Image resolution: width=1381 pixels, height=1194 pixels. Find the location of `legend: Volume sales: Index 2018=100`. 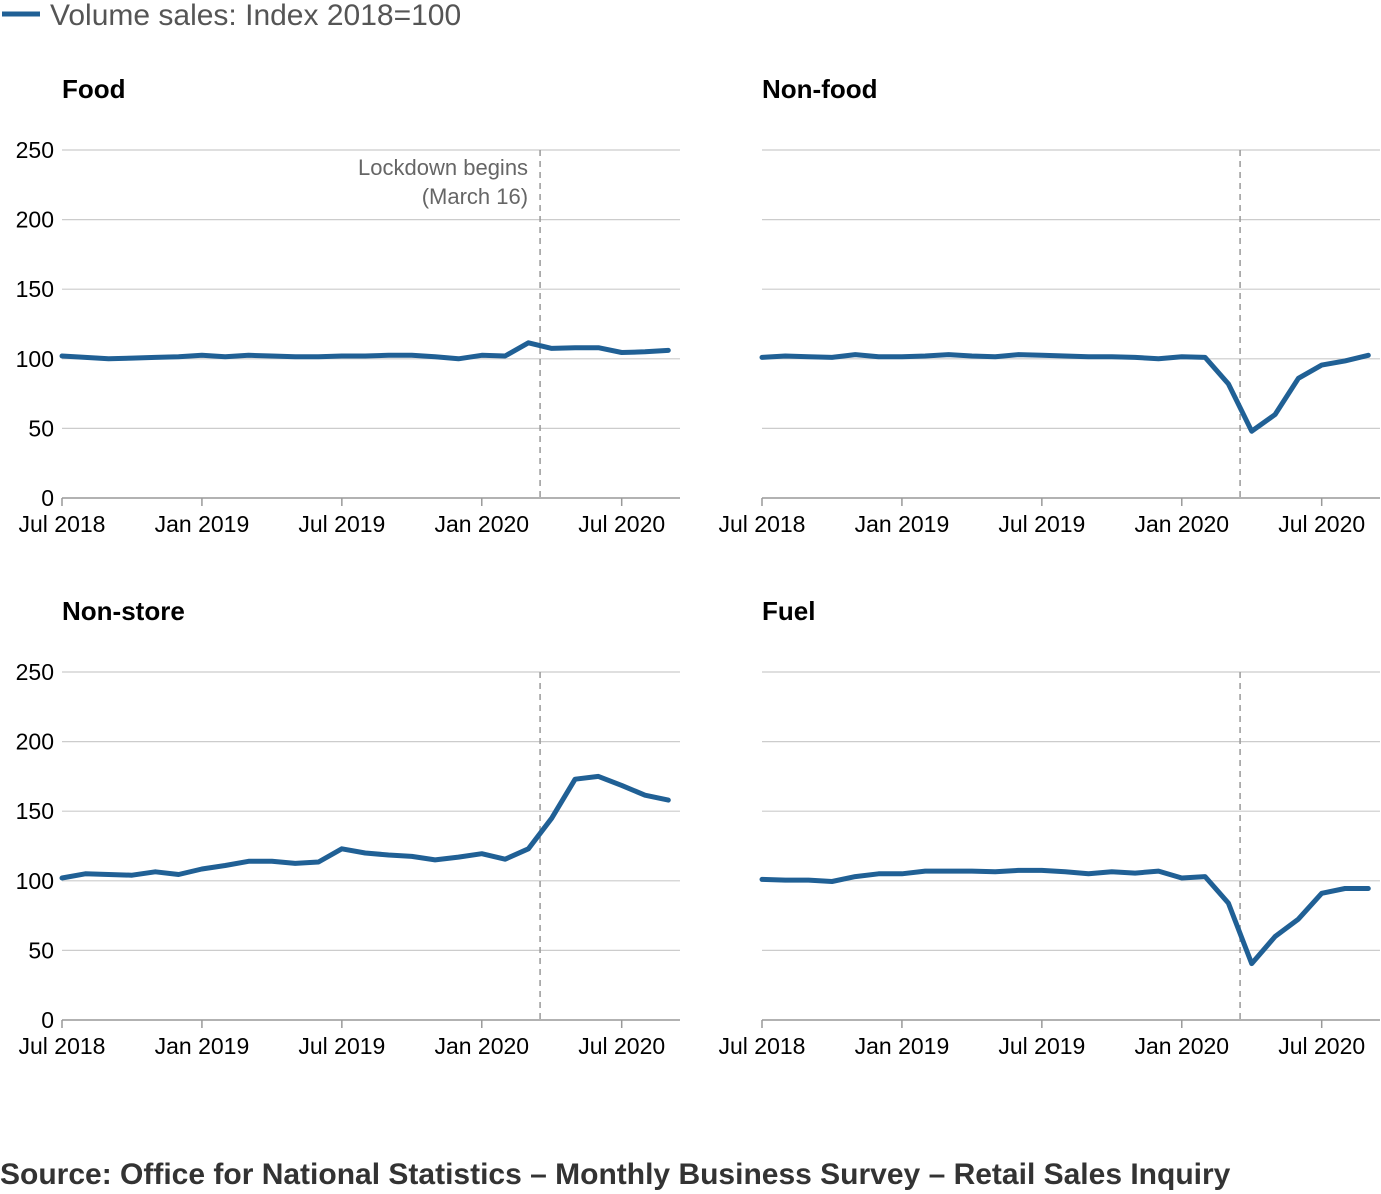

legend: Volume sales: Index 2018=100 is located at coordinates (231, 16).